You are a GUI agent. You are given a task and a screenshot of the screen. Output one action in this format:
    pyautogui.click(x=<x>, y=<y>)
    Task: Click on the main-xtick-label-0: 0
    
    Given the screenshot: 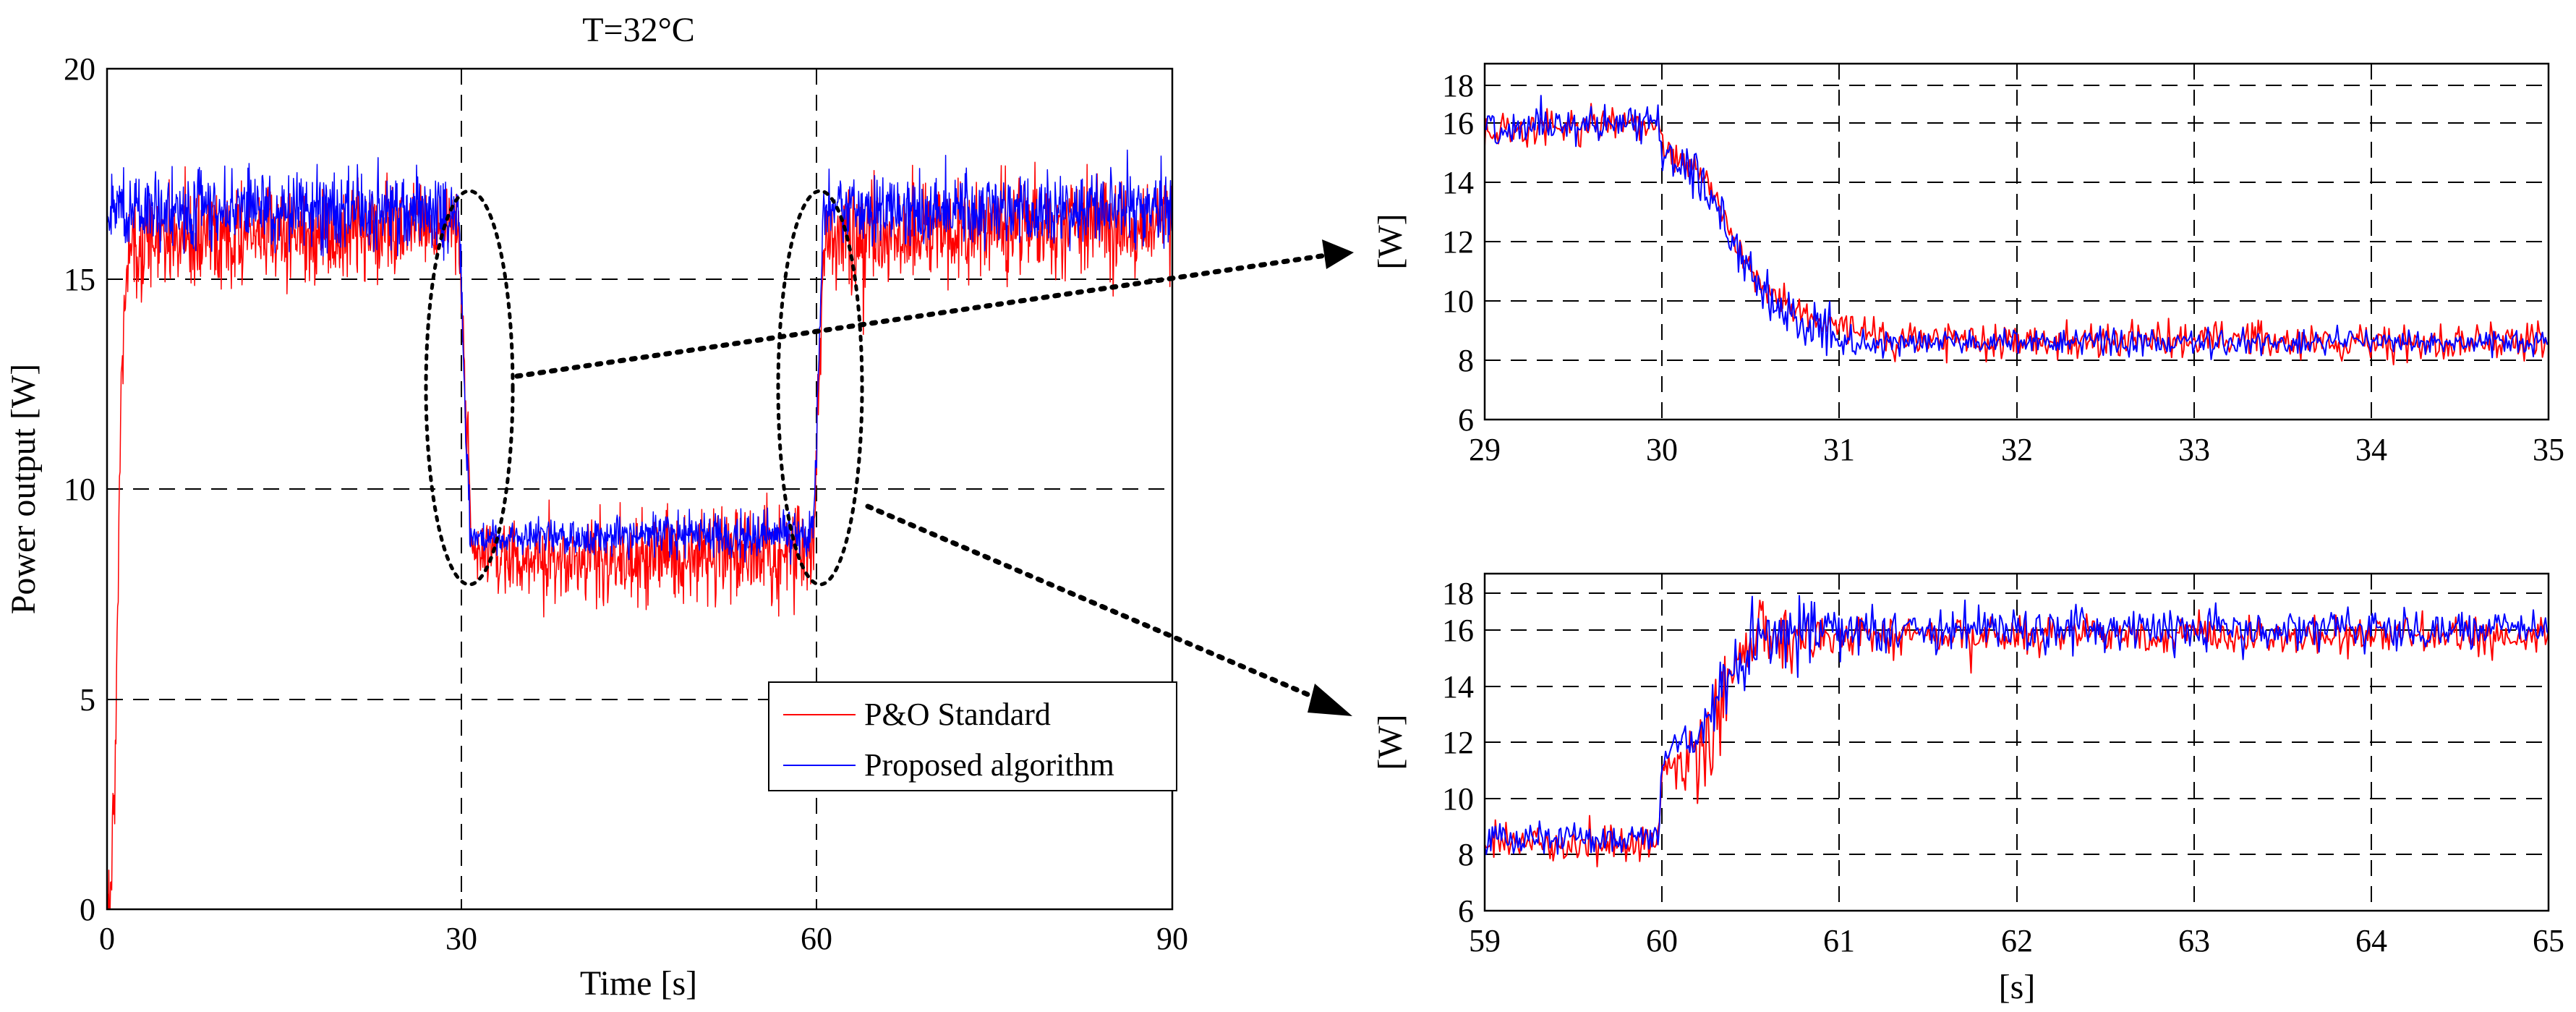 What is the action you would take?
    pyautogui.click(x=107, y=938)
    